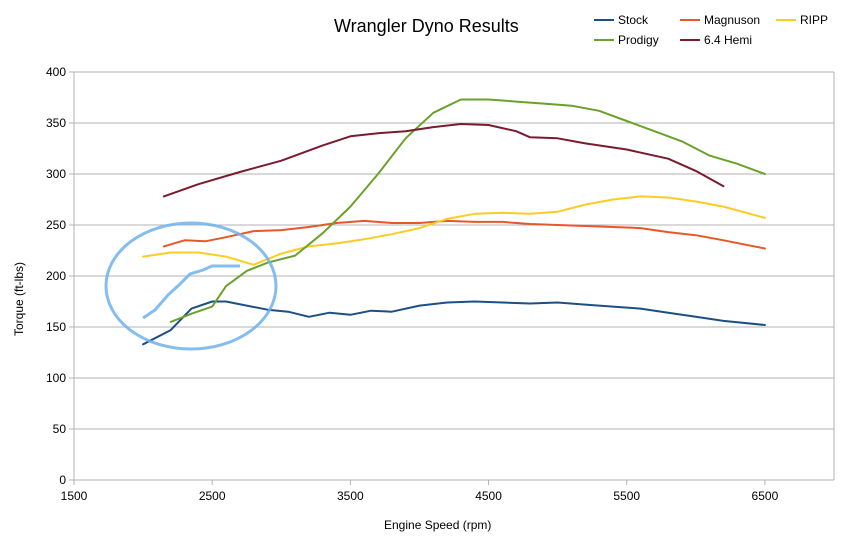  Describe the element at coordinates (426, 26) in the screenshot. I see `chart-title: Wrangler Dyno Results` at that location.